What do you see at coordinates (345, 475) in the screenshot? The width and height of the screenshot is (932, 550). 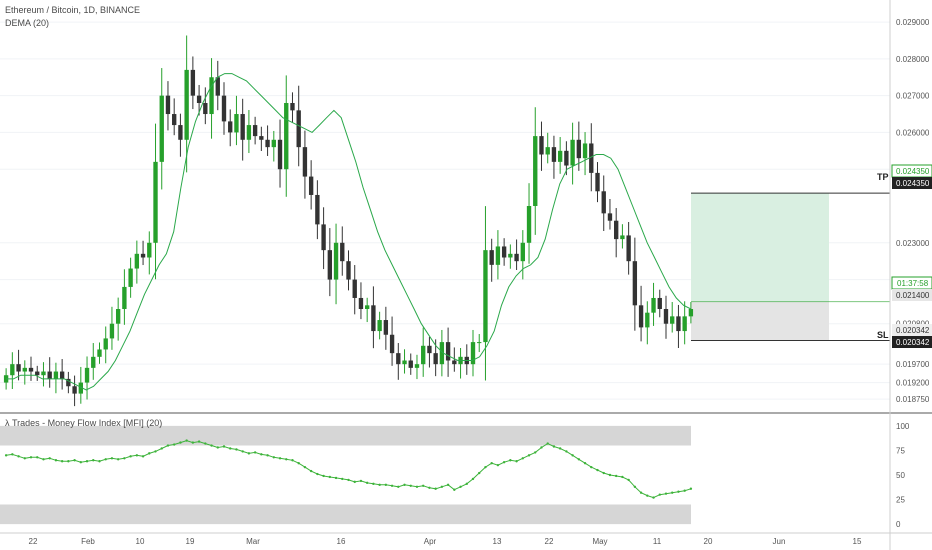 I see `mfi-bands` at bounding box center [345, 475].